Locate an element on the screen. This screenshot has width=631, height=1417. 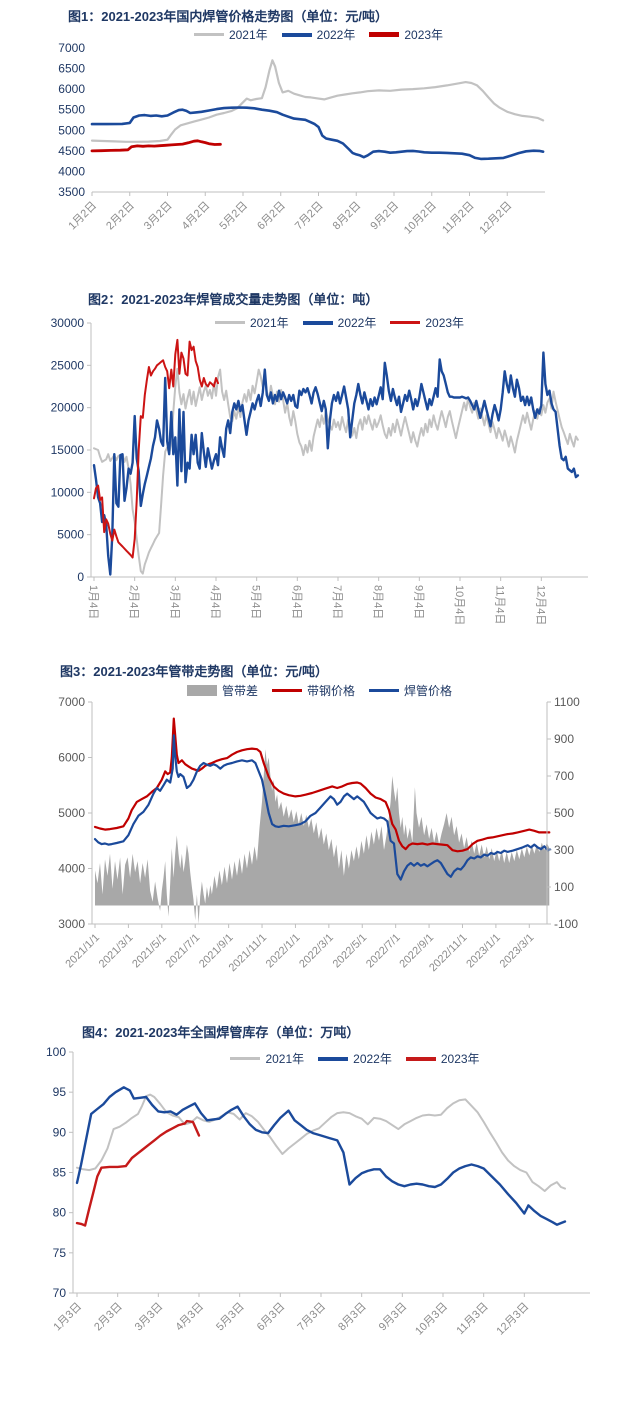
figure-4-legend: 2021年 2022年 2023年 is located at coordinates (355, 1058).